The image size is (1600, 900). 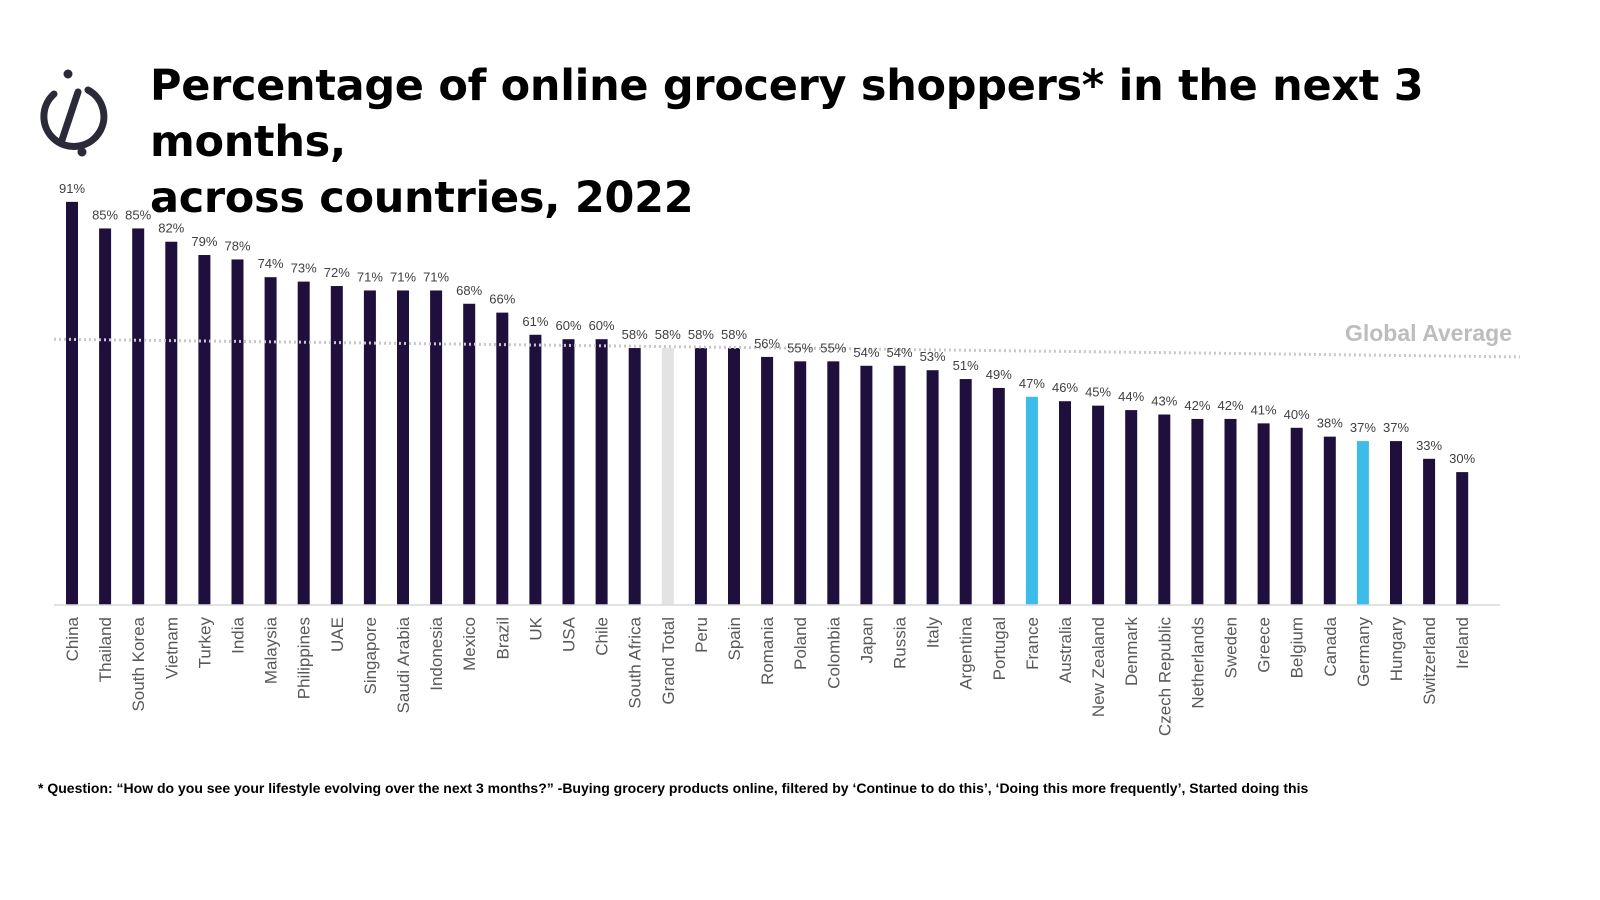 What do you see at coordinates (933, 356) in the screenshot?
I see `value-label: 53%` at bounding box center [933, 356].